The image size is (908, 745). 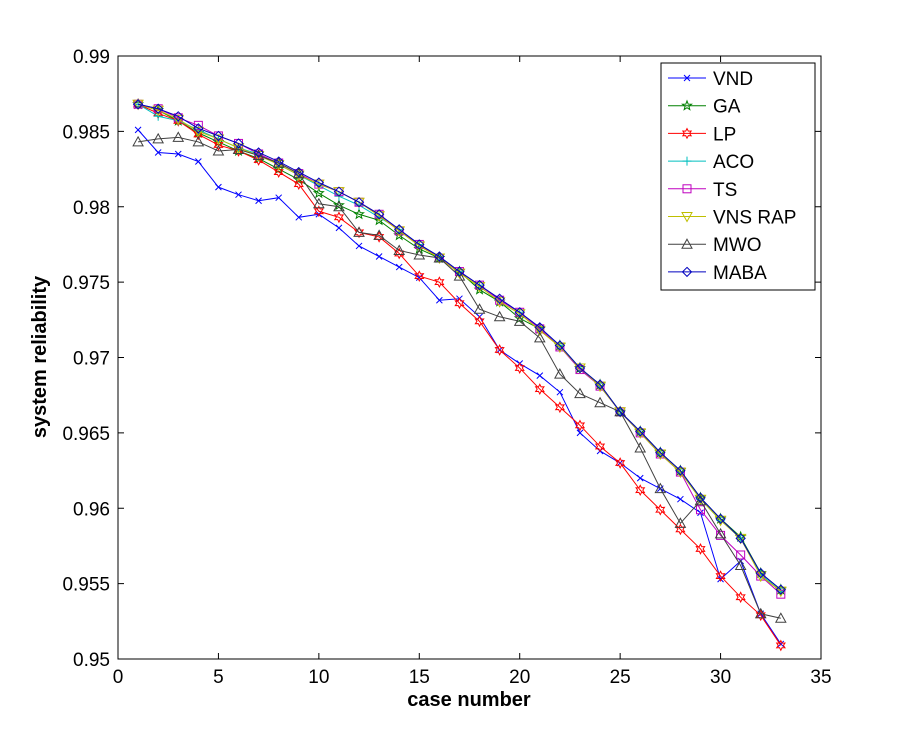 I want to click on legend-item: TS, so click(x=702, y=190).